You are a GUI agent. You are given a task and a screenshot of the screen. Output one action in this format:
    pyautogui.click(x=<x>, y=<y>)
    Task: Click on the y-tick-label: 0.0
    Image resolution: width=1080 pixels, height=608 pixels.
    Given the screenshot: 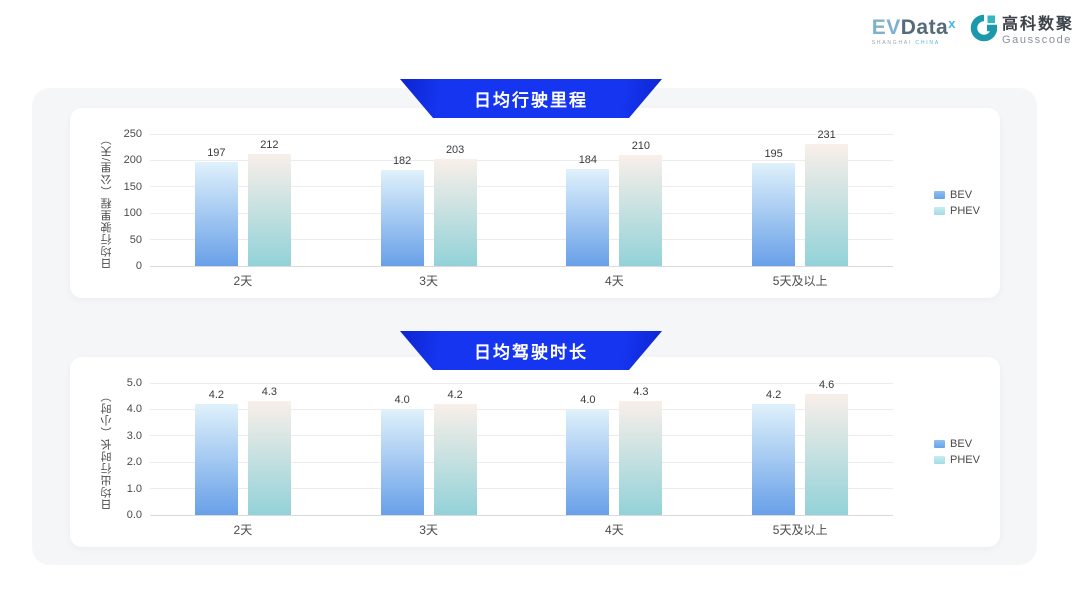 What is the action you would take?
    pyautogui.click(x=134, y=515)
    